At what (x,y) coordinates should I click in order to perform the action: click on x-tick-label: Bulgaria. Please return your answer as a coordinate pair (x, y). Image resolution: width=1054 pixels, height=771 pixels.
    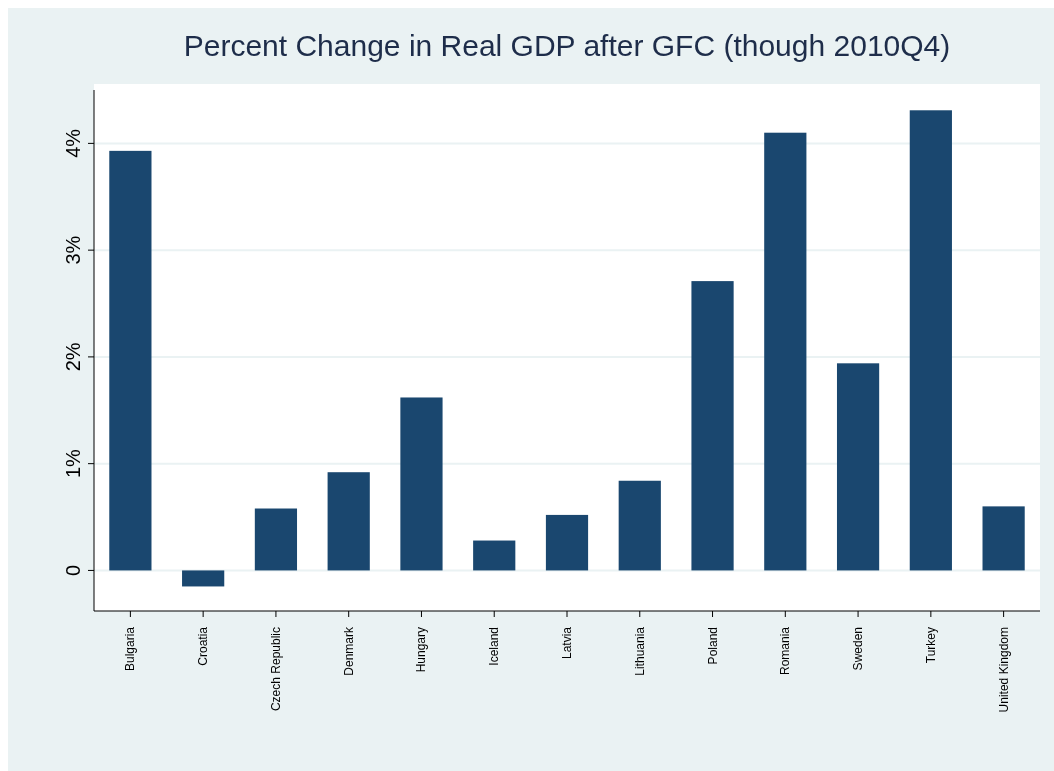
    Looking at the image, I should click on (130, 649).